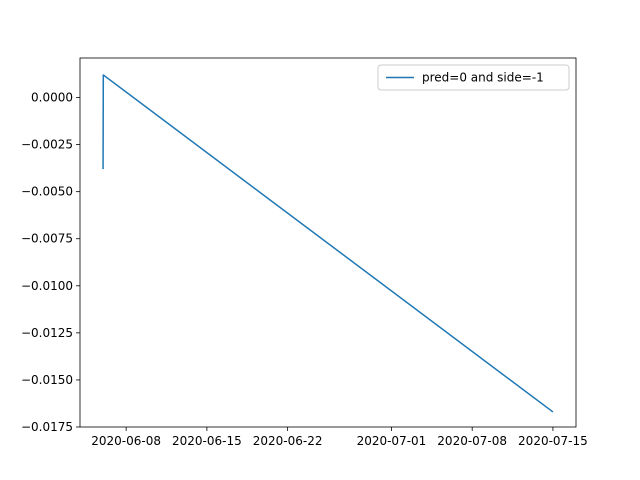 This screenshot has width=640, height=480. What do you see at coordinates (47, 145) in the screenshot?
I see `y-tick-label: −0.0025` at bounding box center [47, 145].